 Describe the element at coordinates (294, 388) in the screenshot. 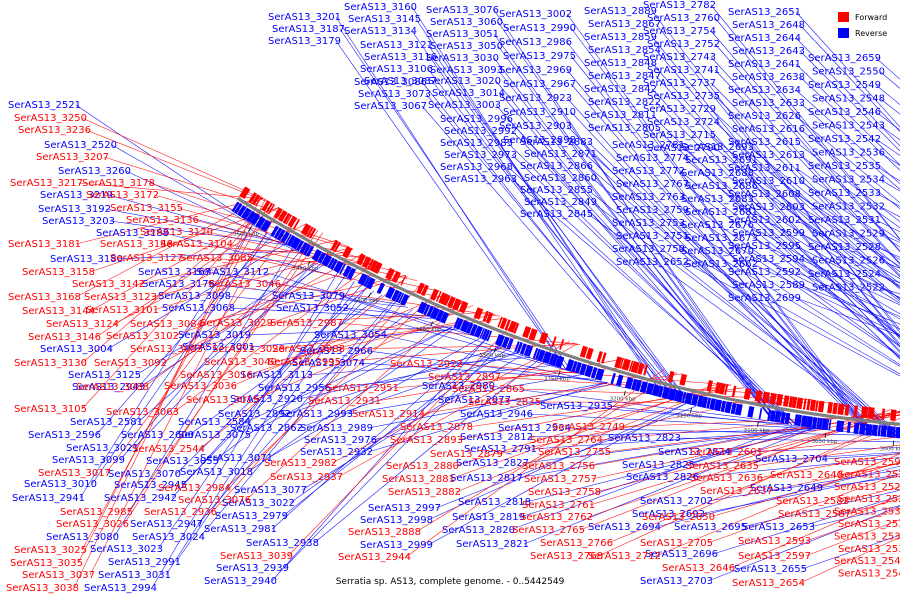

I see `gene-label: SerAS13_2956` at that location.